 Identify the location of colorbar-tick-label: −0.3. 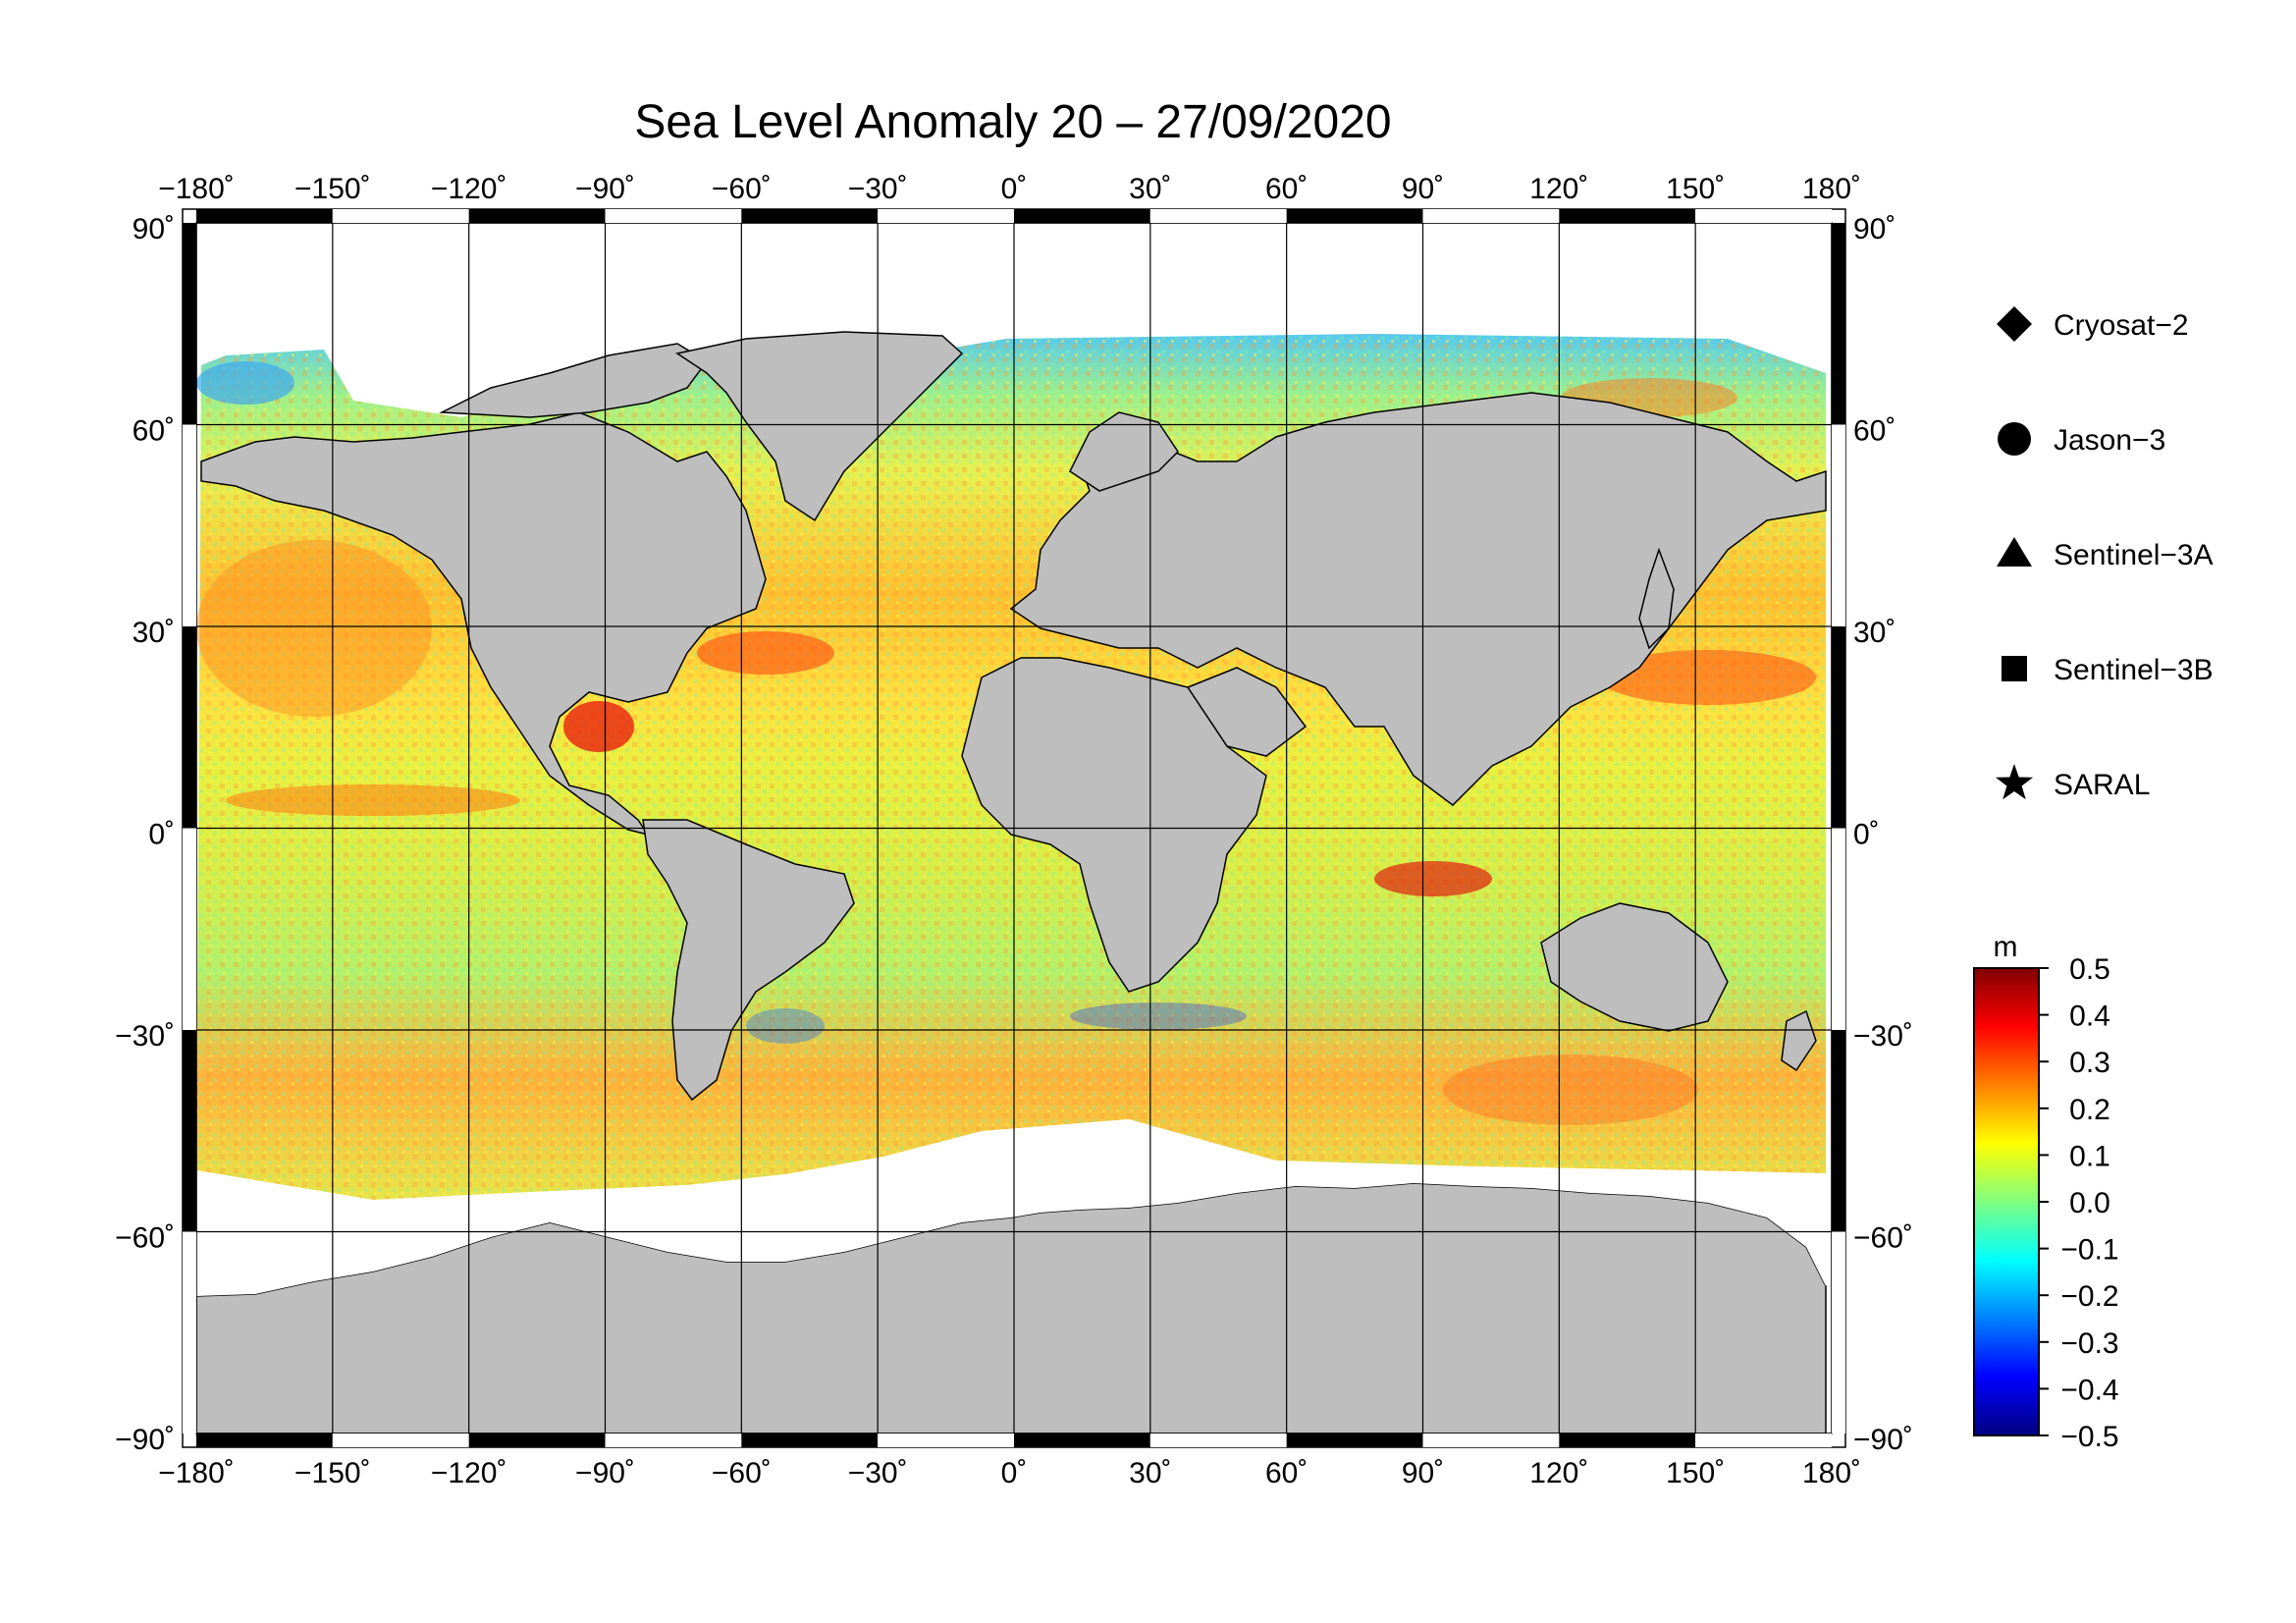
(2089, 1344).